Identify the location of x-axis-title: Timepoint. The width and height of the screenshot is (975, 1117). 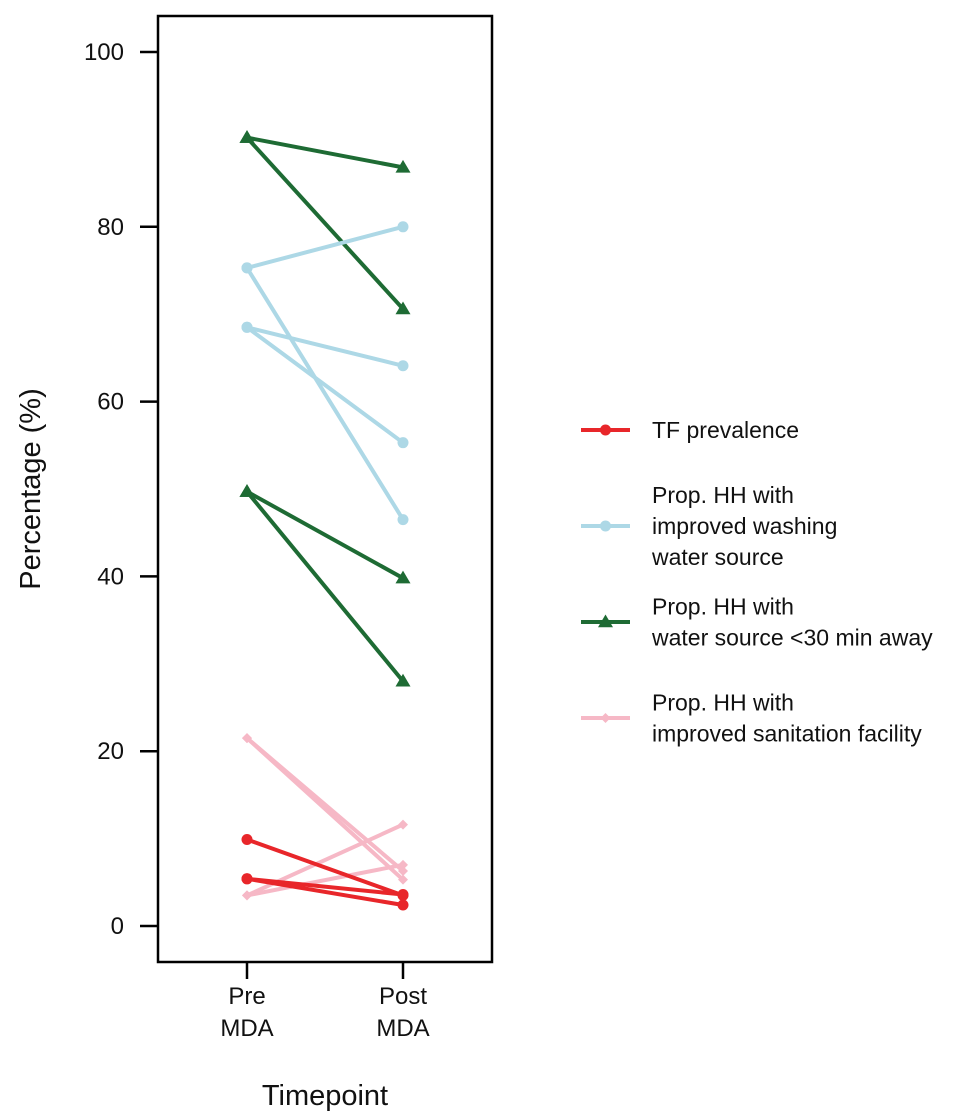
(325, 1096).